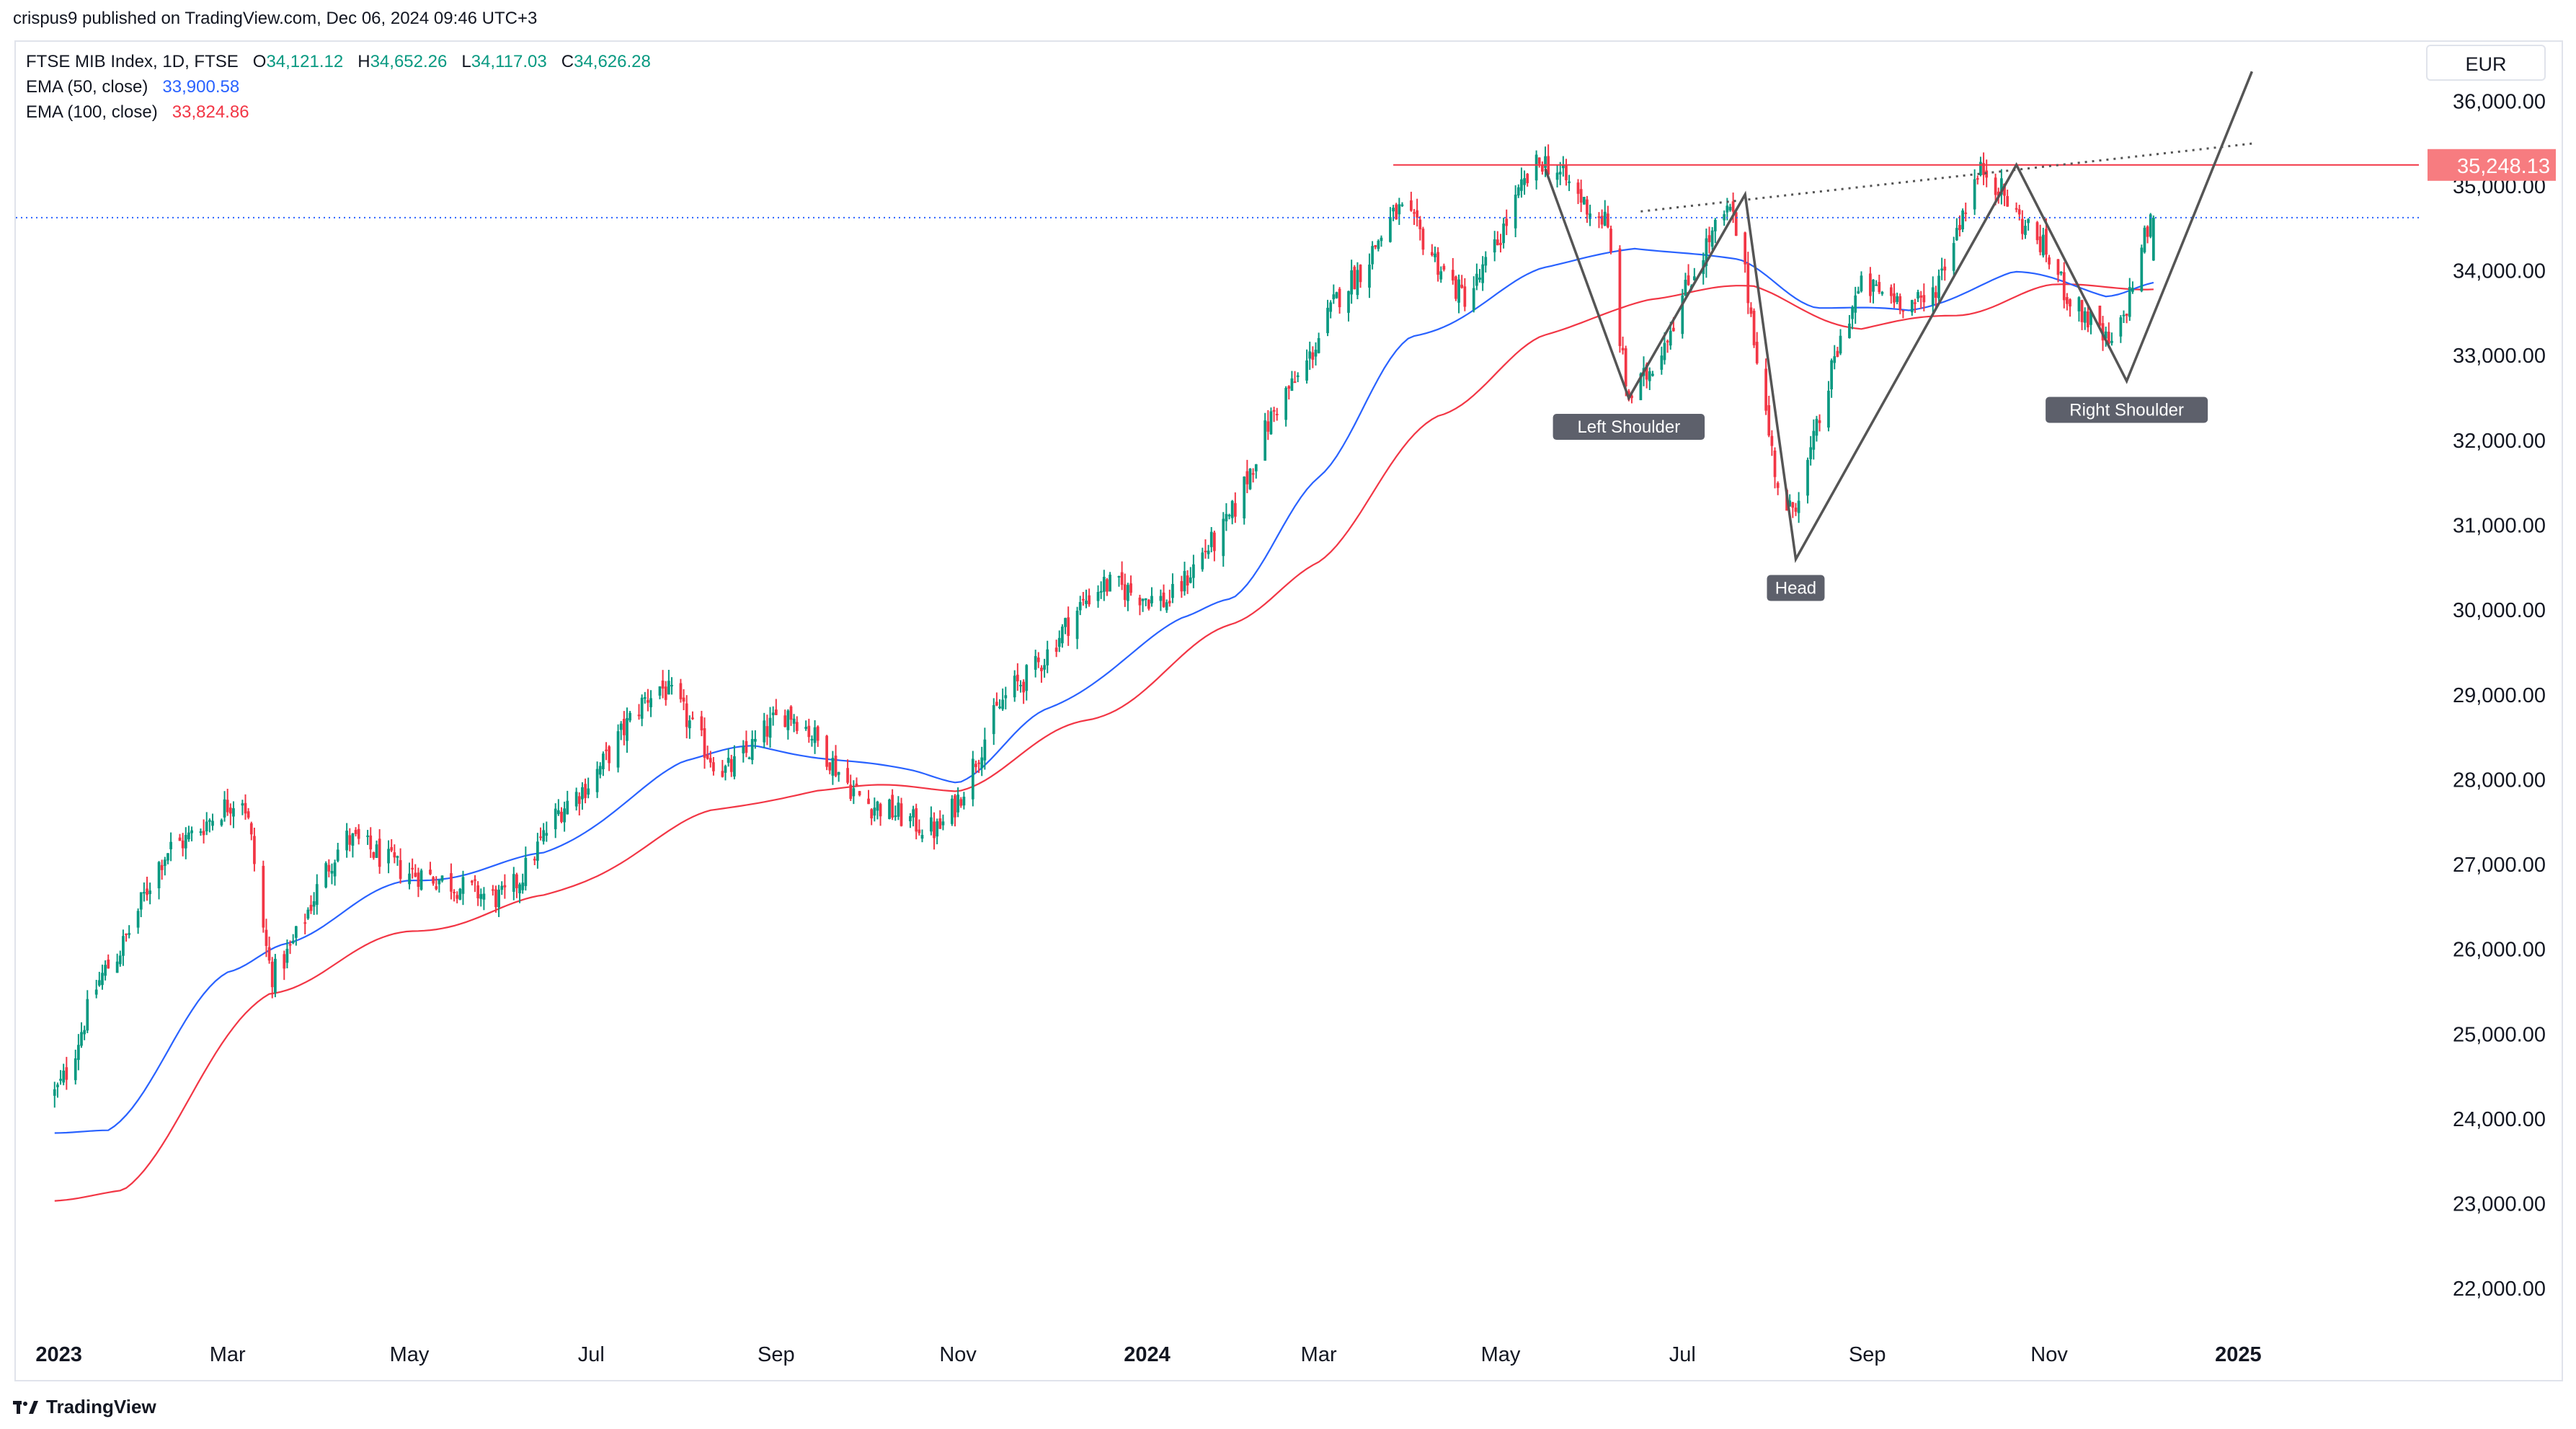 The height and width of the screenshot is (1429, 2576). Describe the element at coordinates (1867, 1355) in the screenshot. I see `x-tick-label: Sep` at that location.